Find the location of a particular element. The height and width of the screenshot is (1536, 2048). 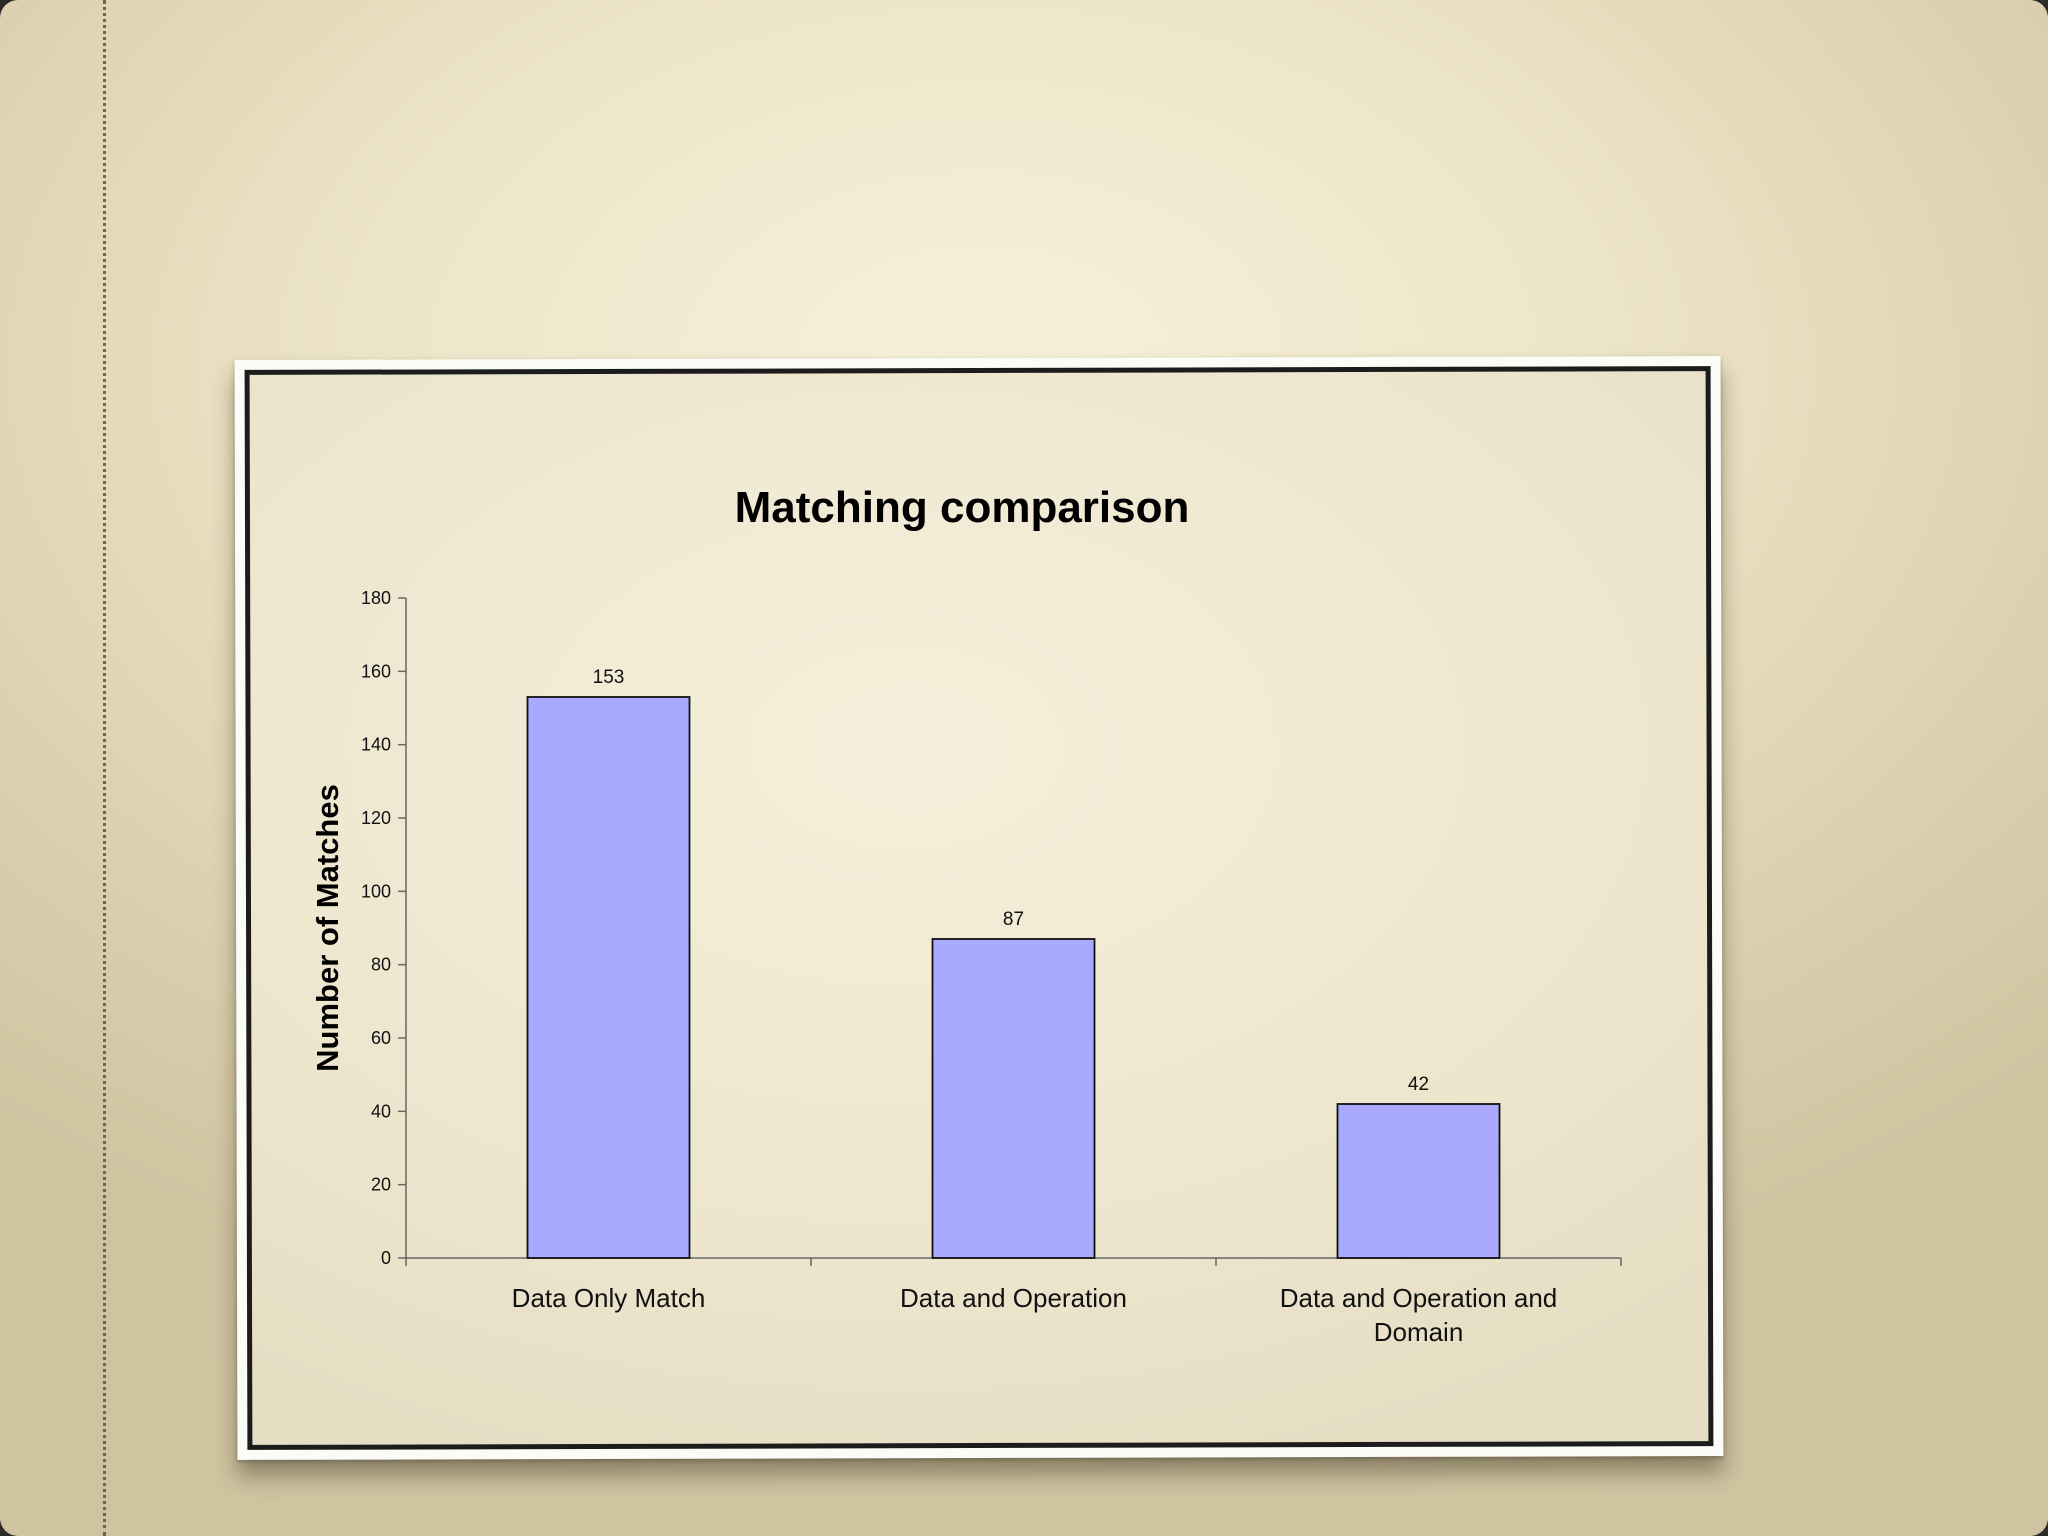

binding-dotted-line is located at coordinates (104, 768).